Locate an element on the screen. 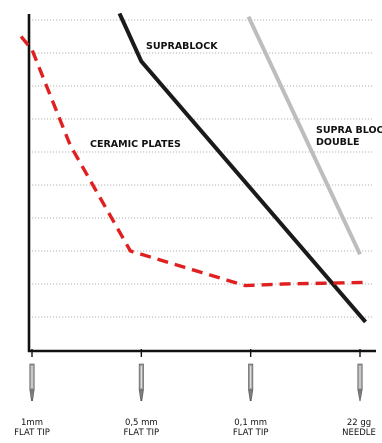  x-tick-label: 1mm FLAT TIP is located at coordinates (32, 428).